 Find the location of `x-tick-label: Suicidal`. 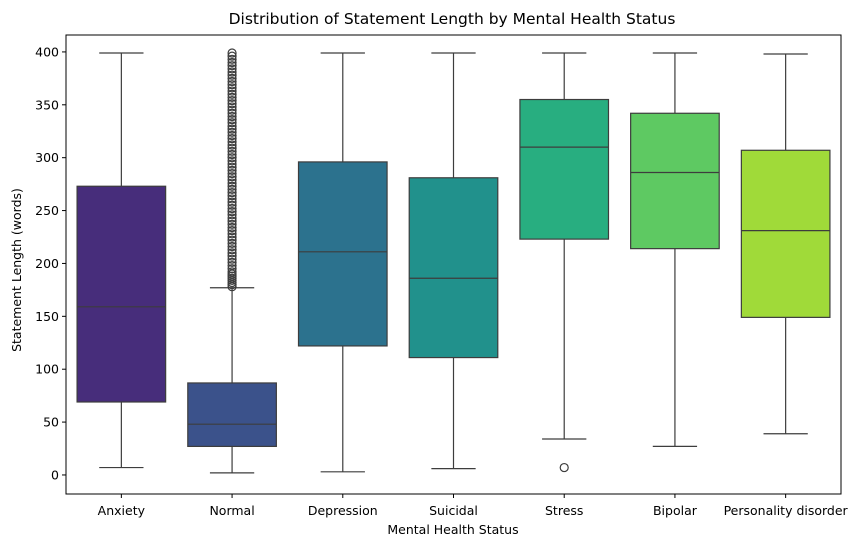

x-tick-label: Suicidal is located at coordinates (453, 510).